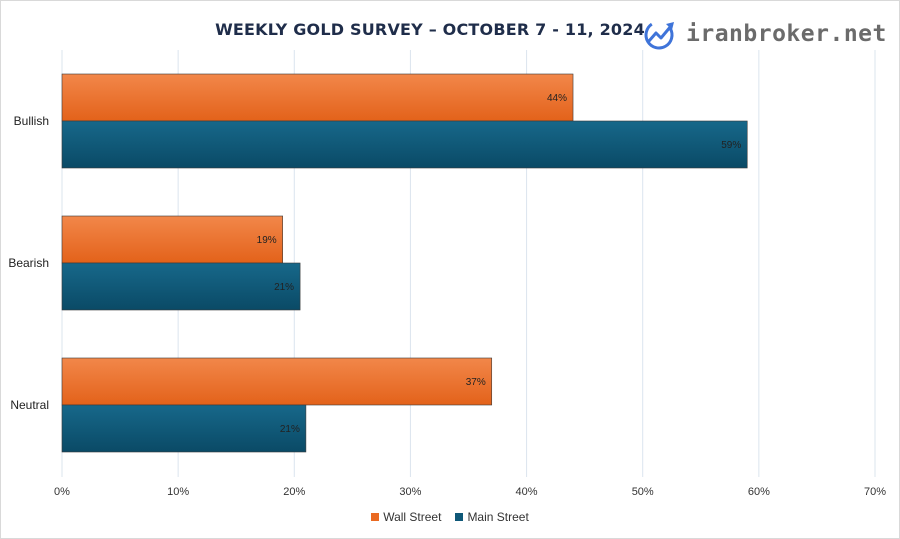 Image resolution: width=900 pixels, height=539 pixels. Describe the element at coordinates (459, 517) in the screenshot. I see `legend-swatch-main-street` at that location.